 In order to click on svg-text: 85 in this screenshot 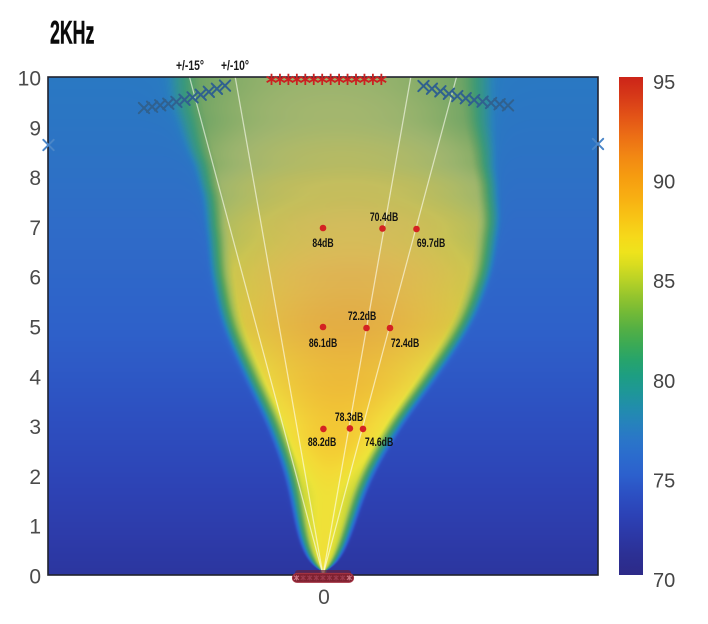, I will do `click(664, 282)`.